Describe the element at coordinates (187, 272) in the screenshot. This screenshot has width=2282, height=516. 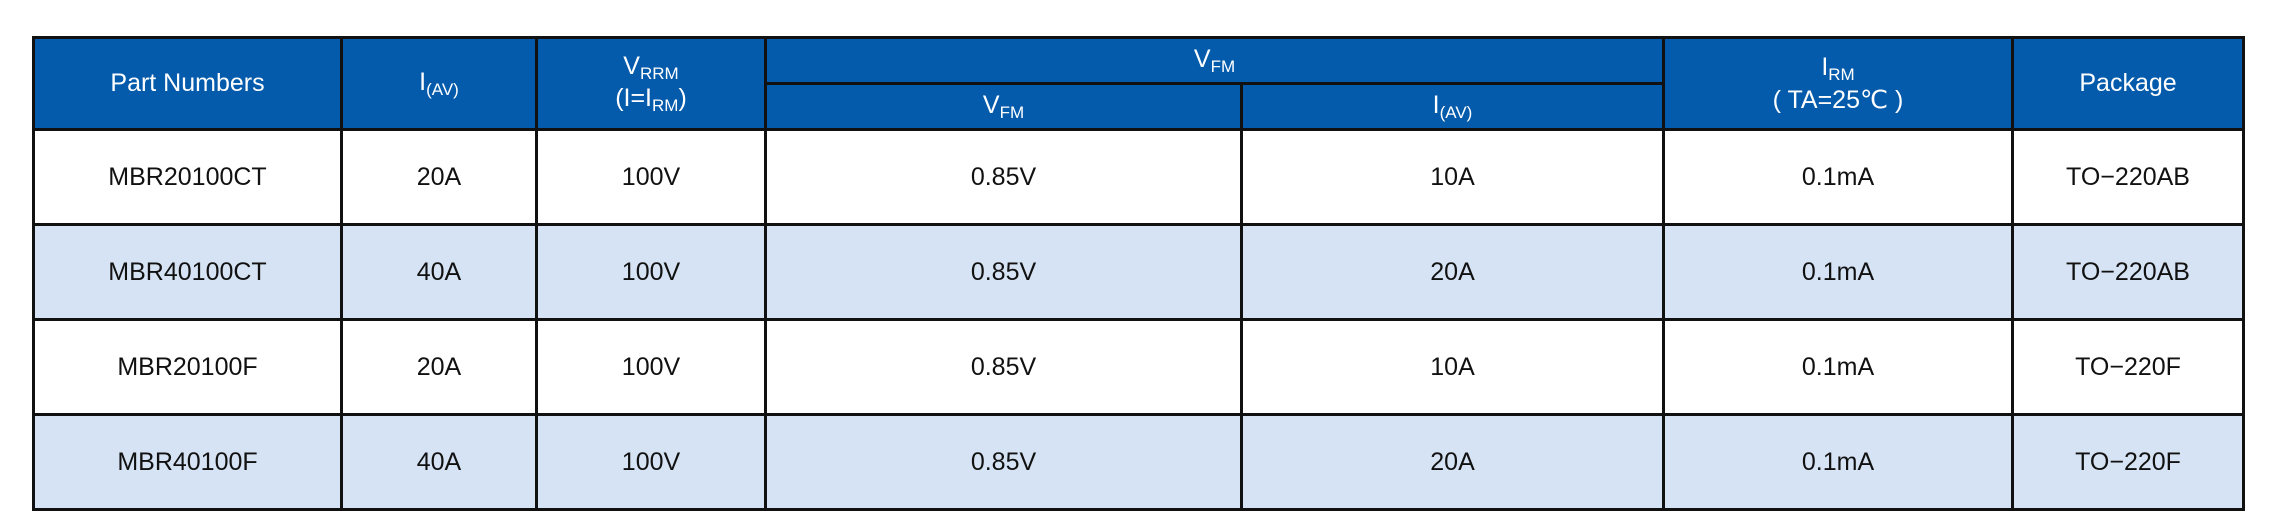
I see `cell-part: MBR40100CT` at that location.